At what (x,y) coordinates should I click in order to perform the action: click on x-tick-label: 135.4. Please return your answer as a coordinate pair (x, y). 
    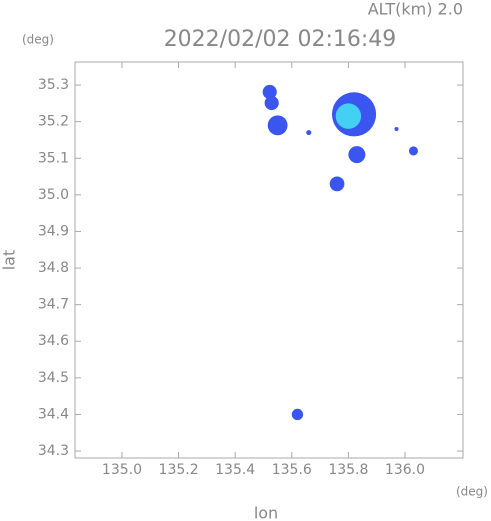
    Looking at the image, I should click on (235, 470).